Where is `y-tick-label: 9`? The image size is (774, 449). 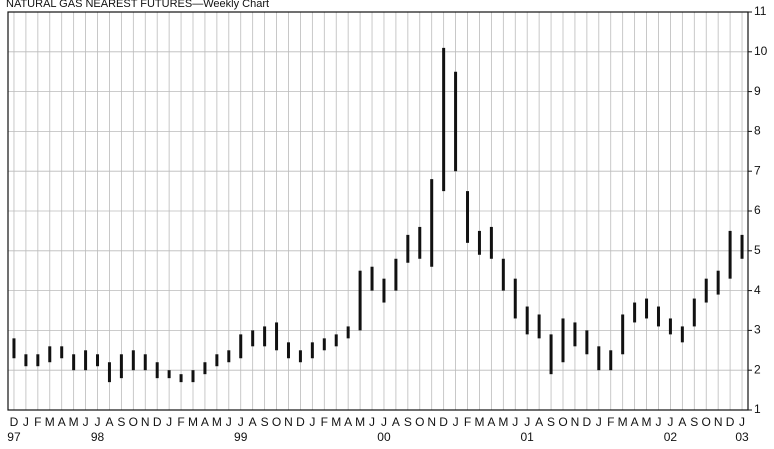
y-tick-label: 9 is located at coordinates (757, 91).